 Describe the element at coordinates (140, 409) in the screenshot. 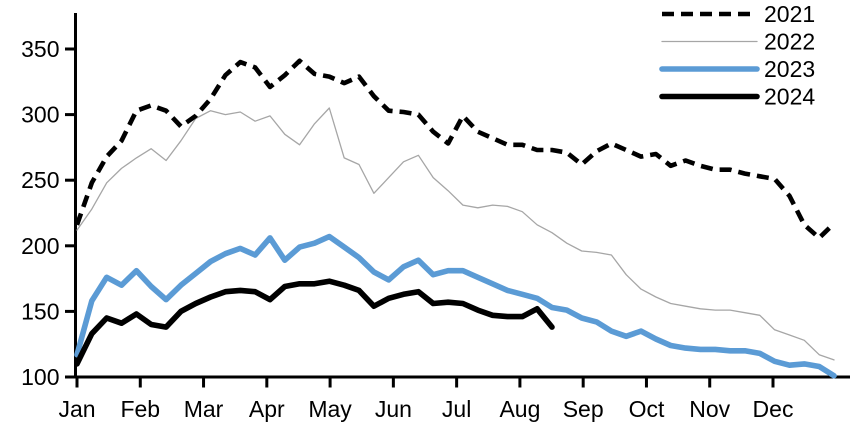

I see `x-tick-label-feb: Feb` at that location.